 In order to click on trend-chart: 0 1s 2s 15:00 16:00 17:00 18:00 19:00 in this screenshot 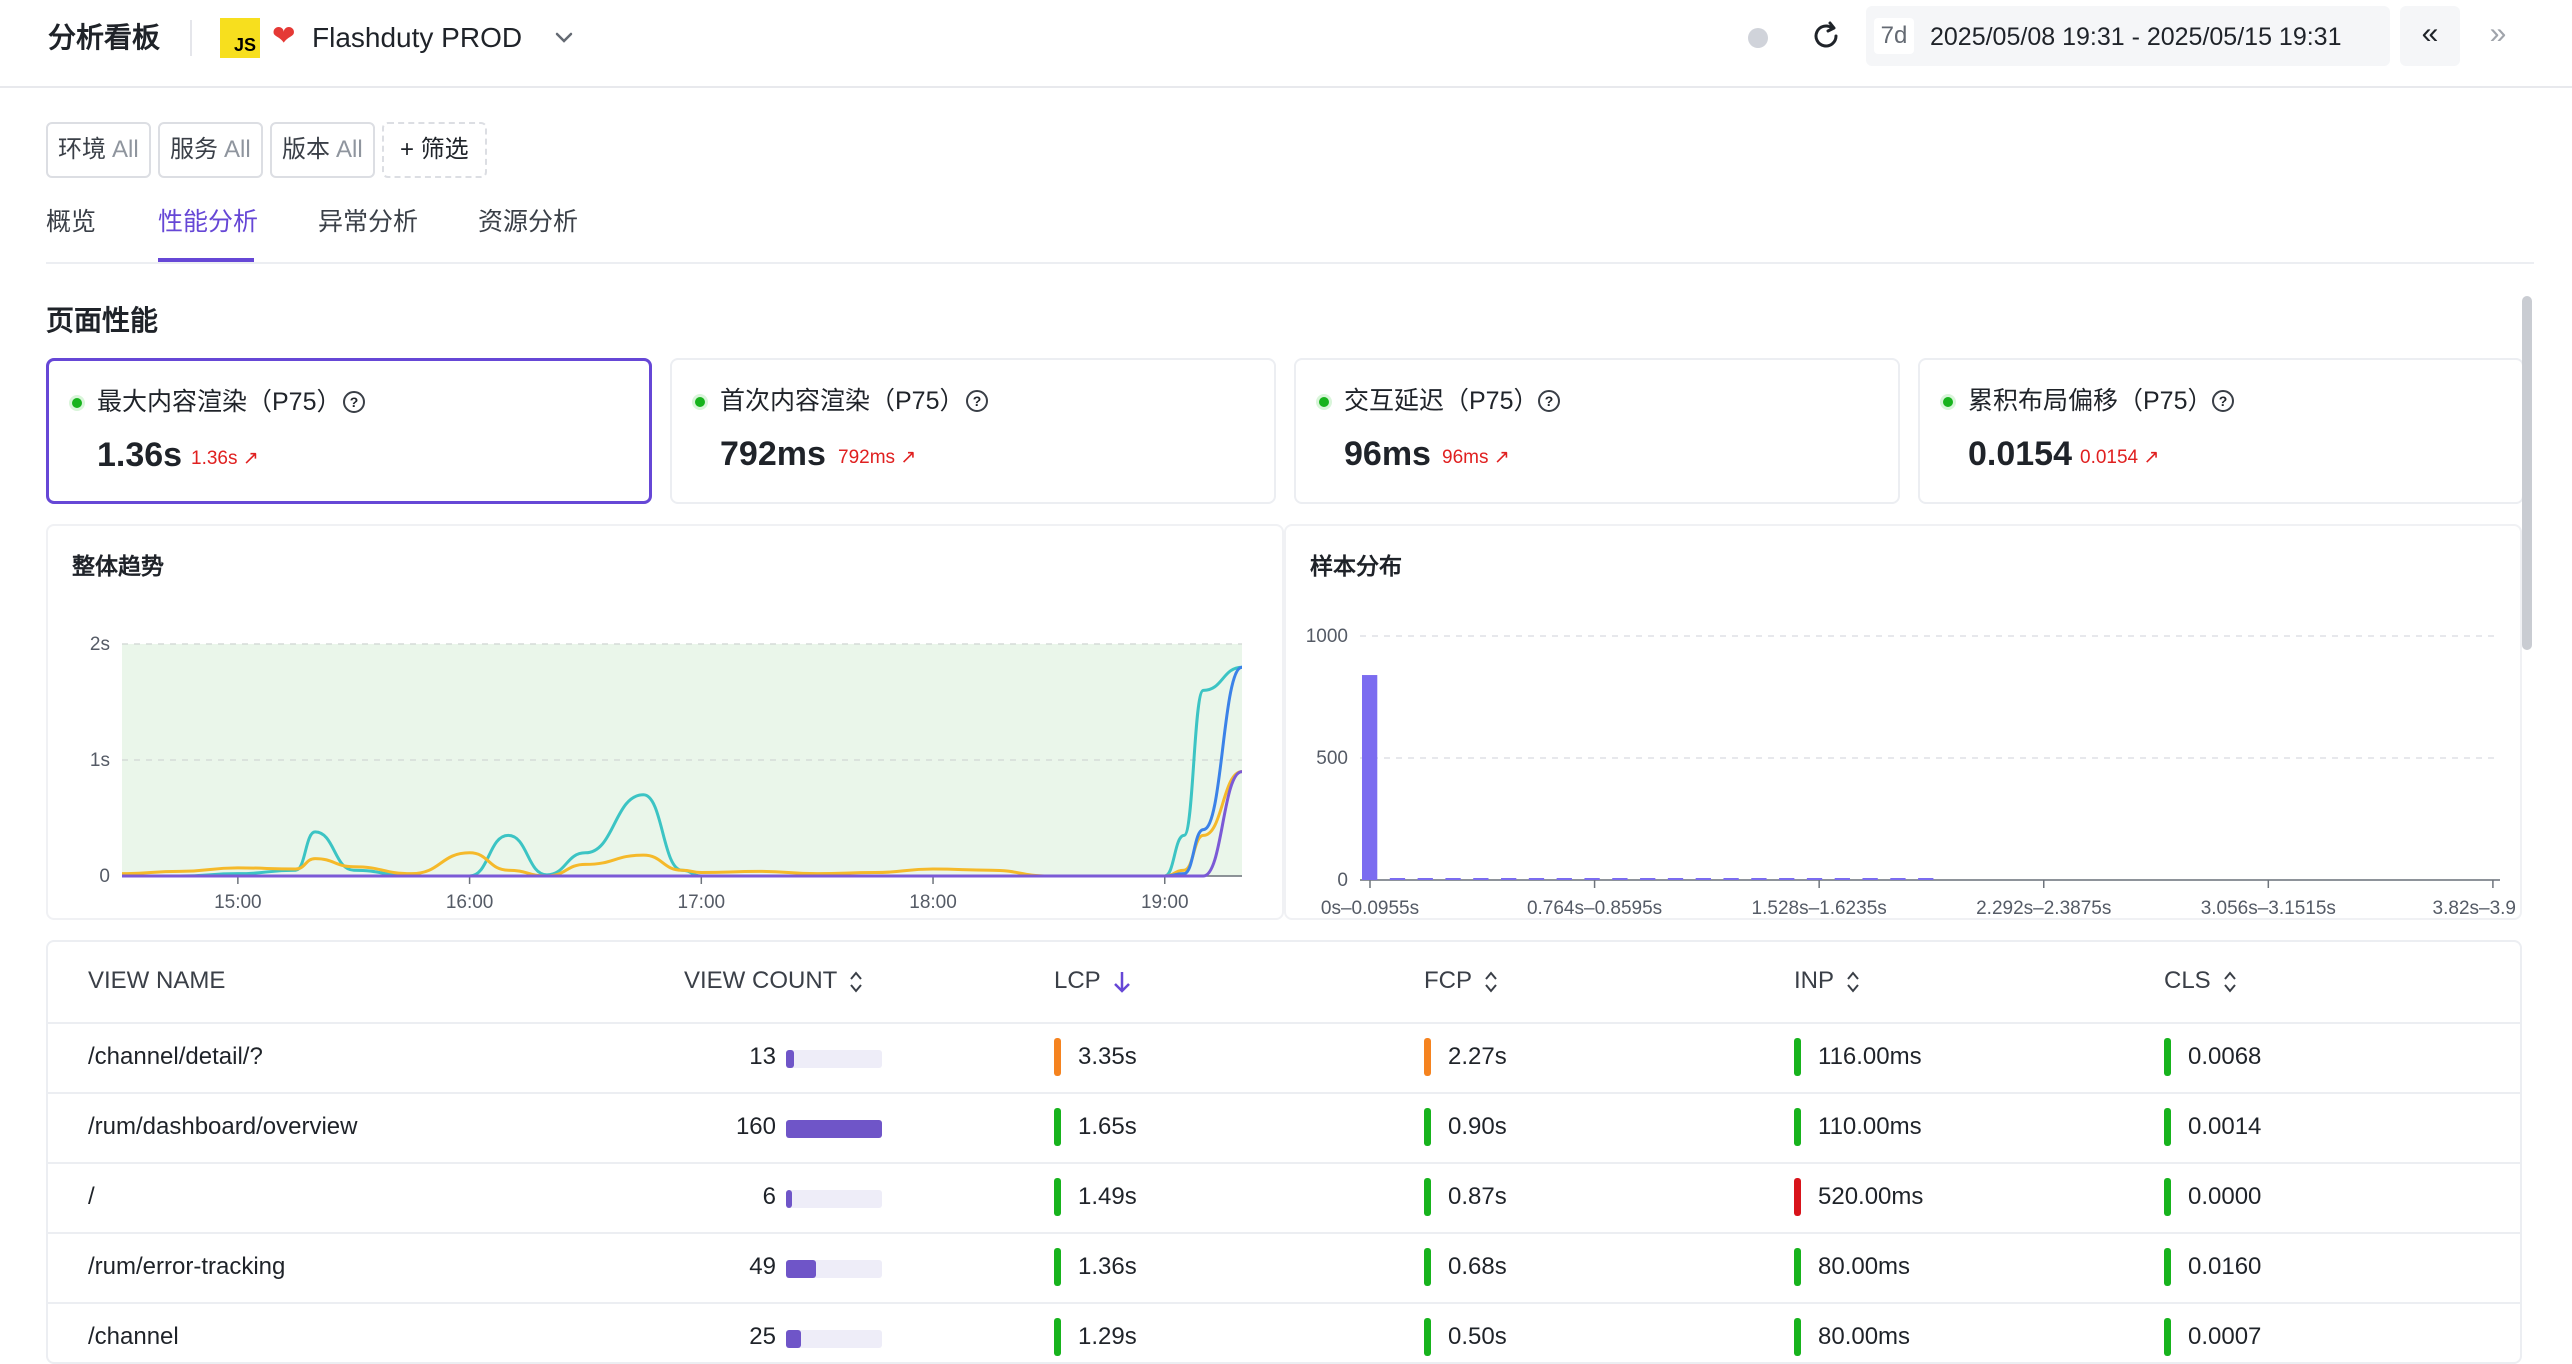, I will do `click(666, 756)`.